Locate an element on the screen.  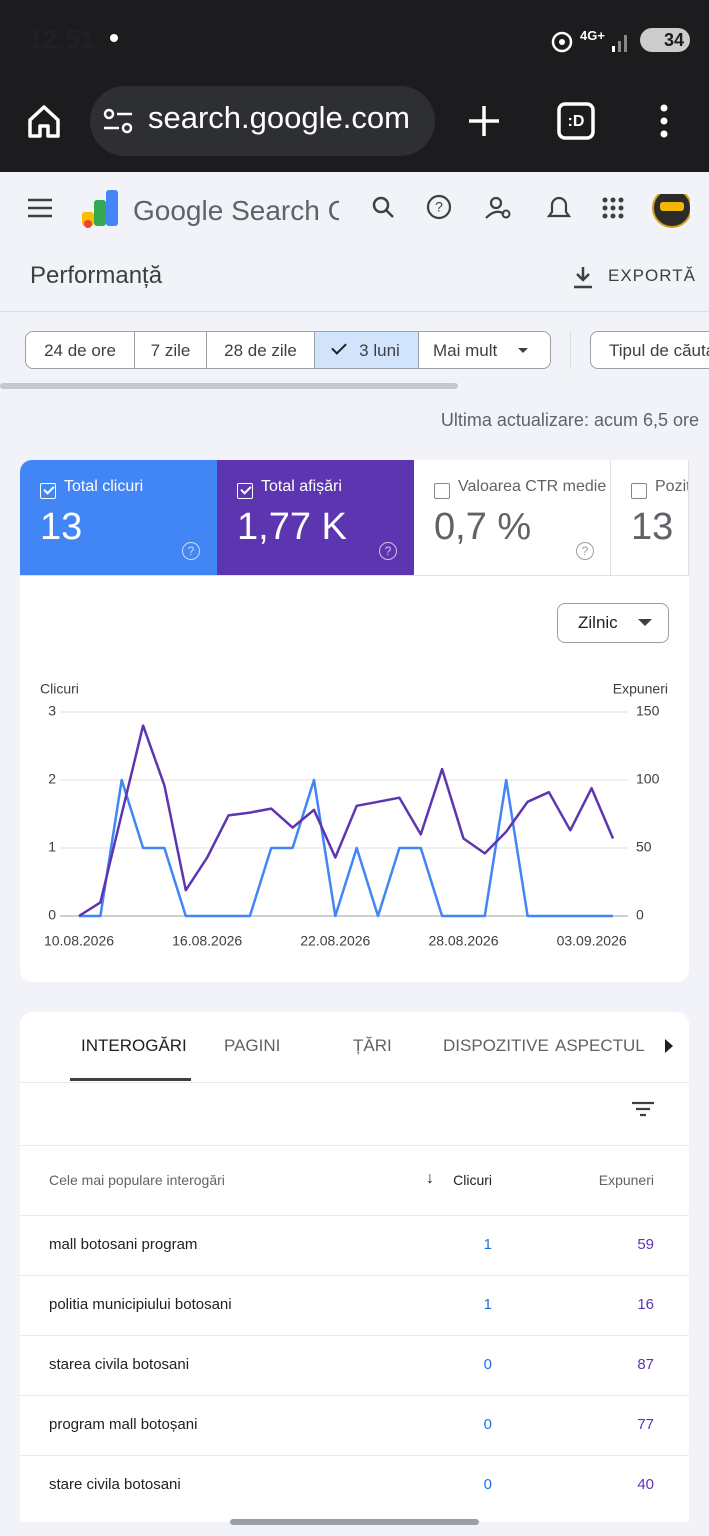
range-filter: Mai mult is located at coordinates (484, 350).